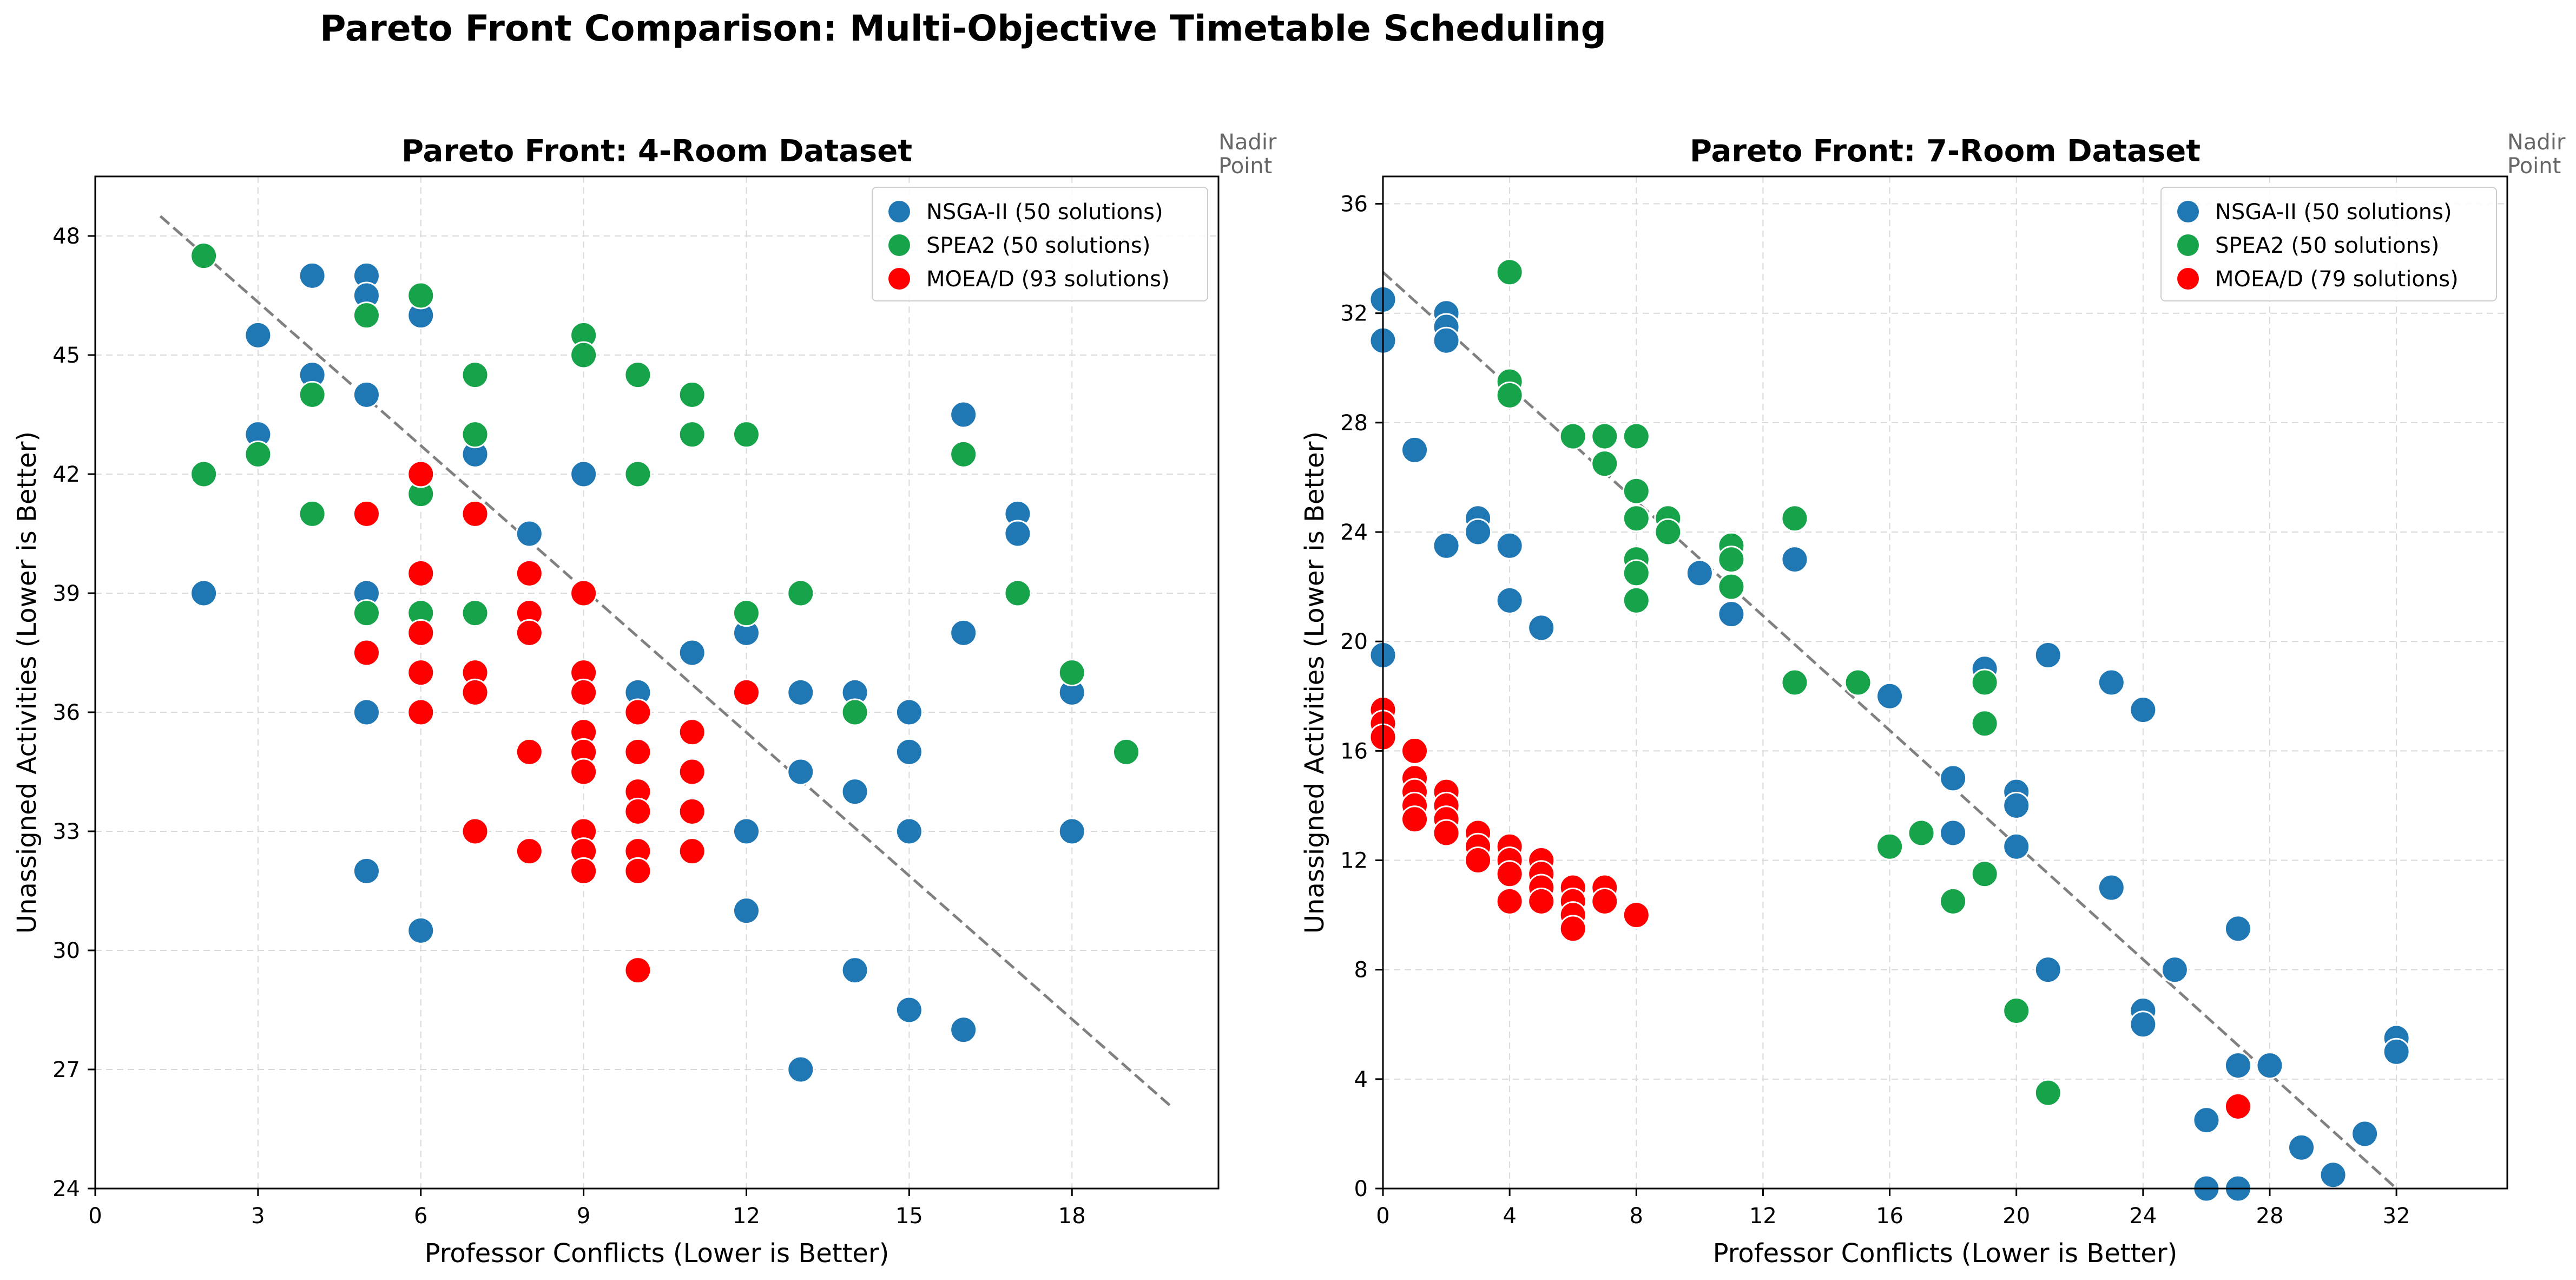 The width and height of the screenshot is (2576, 1280). What do you see at coordinates (258, 1216) in the screenshot?
I see `x-tick-label: 3` at bounding box center [258, 1216].